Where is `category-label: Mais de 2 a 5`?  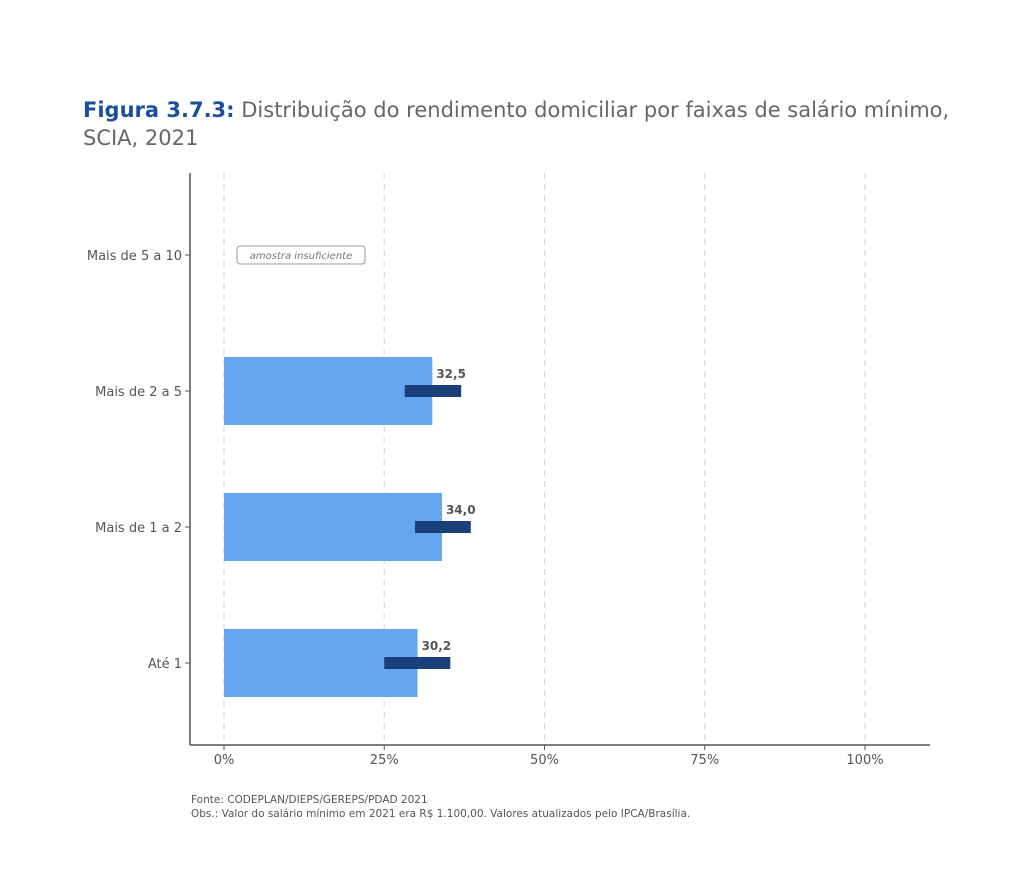 category-label: Mais de 2 a 5 is located at coordinates (138, 392).